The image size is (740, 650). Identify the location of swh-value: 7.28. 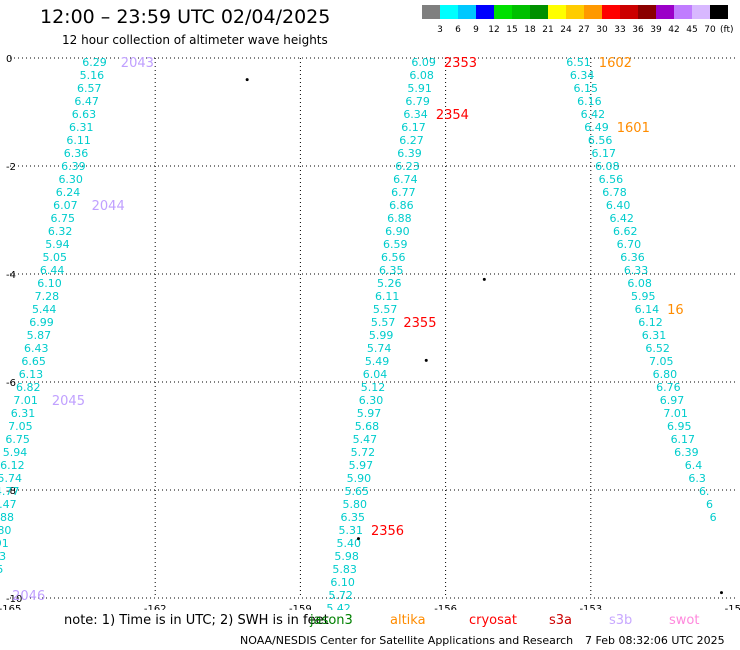
(47, 296).